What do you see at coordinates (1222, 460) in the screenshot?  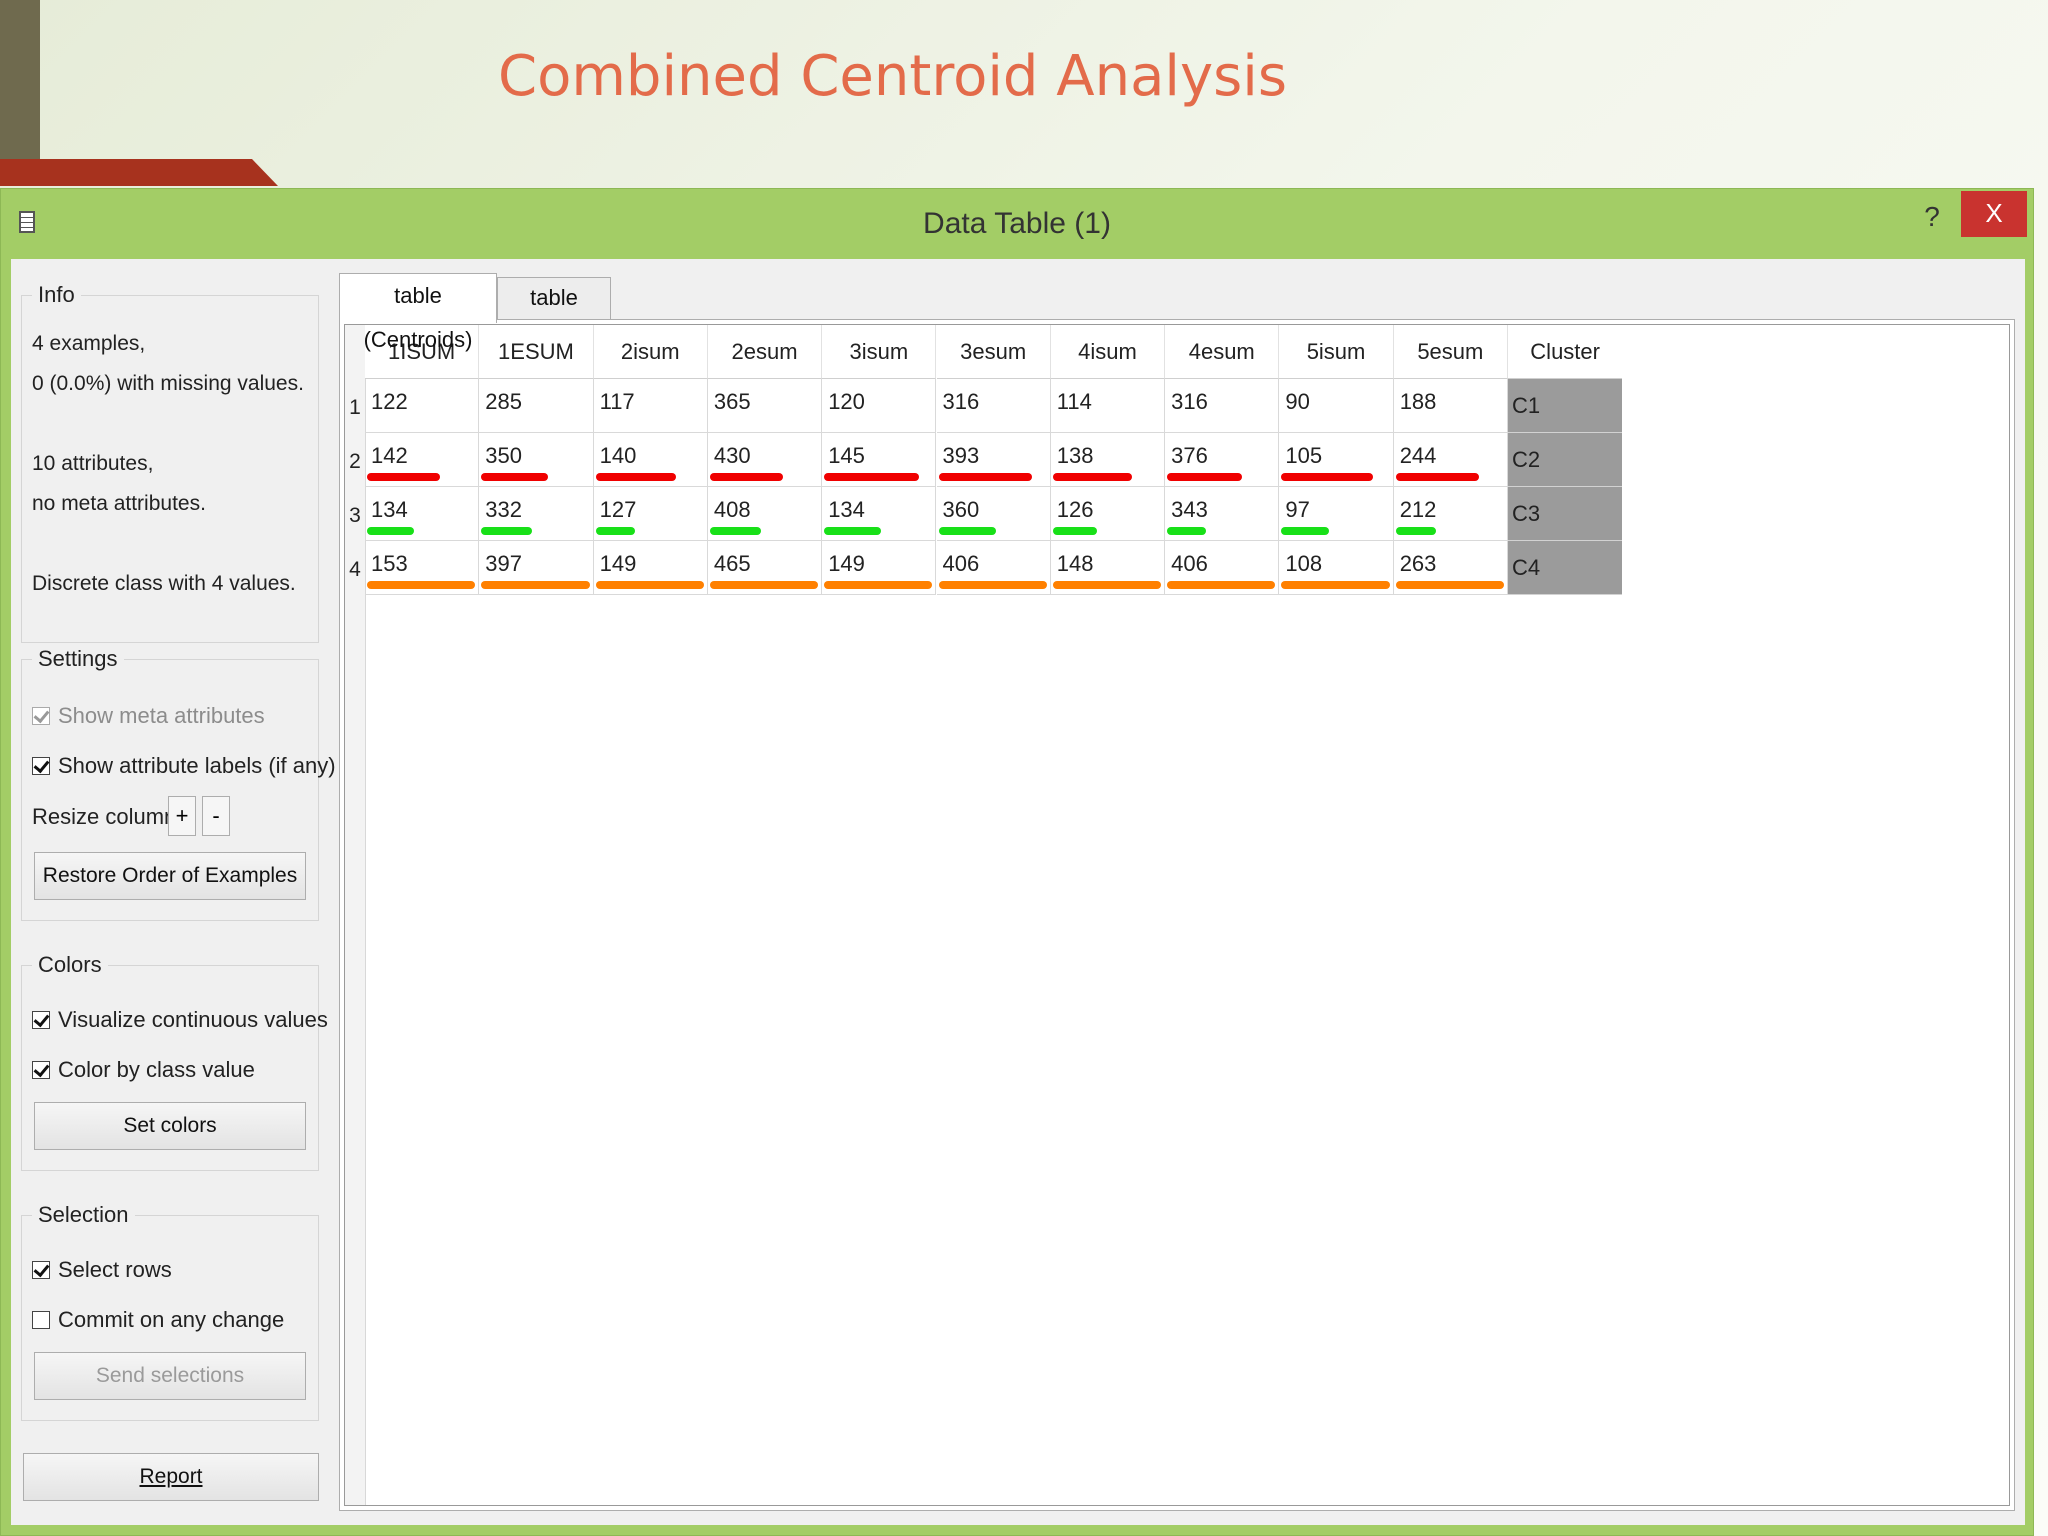 I see `table-cell: 376` at bounding box center [1222, 460].